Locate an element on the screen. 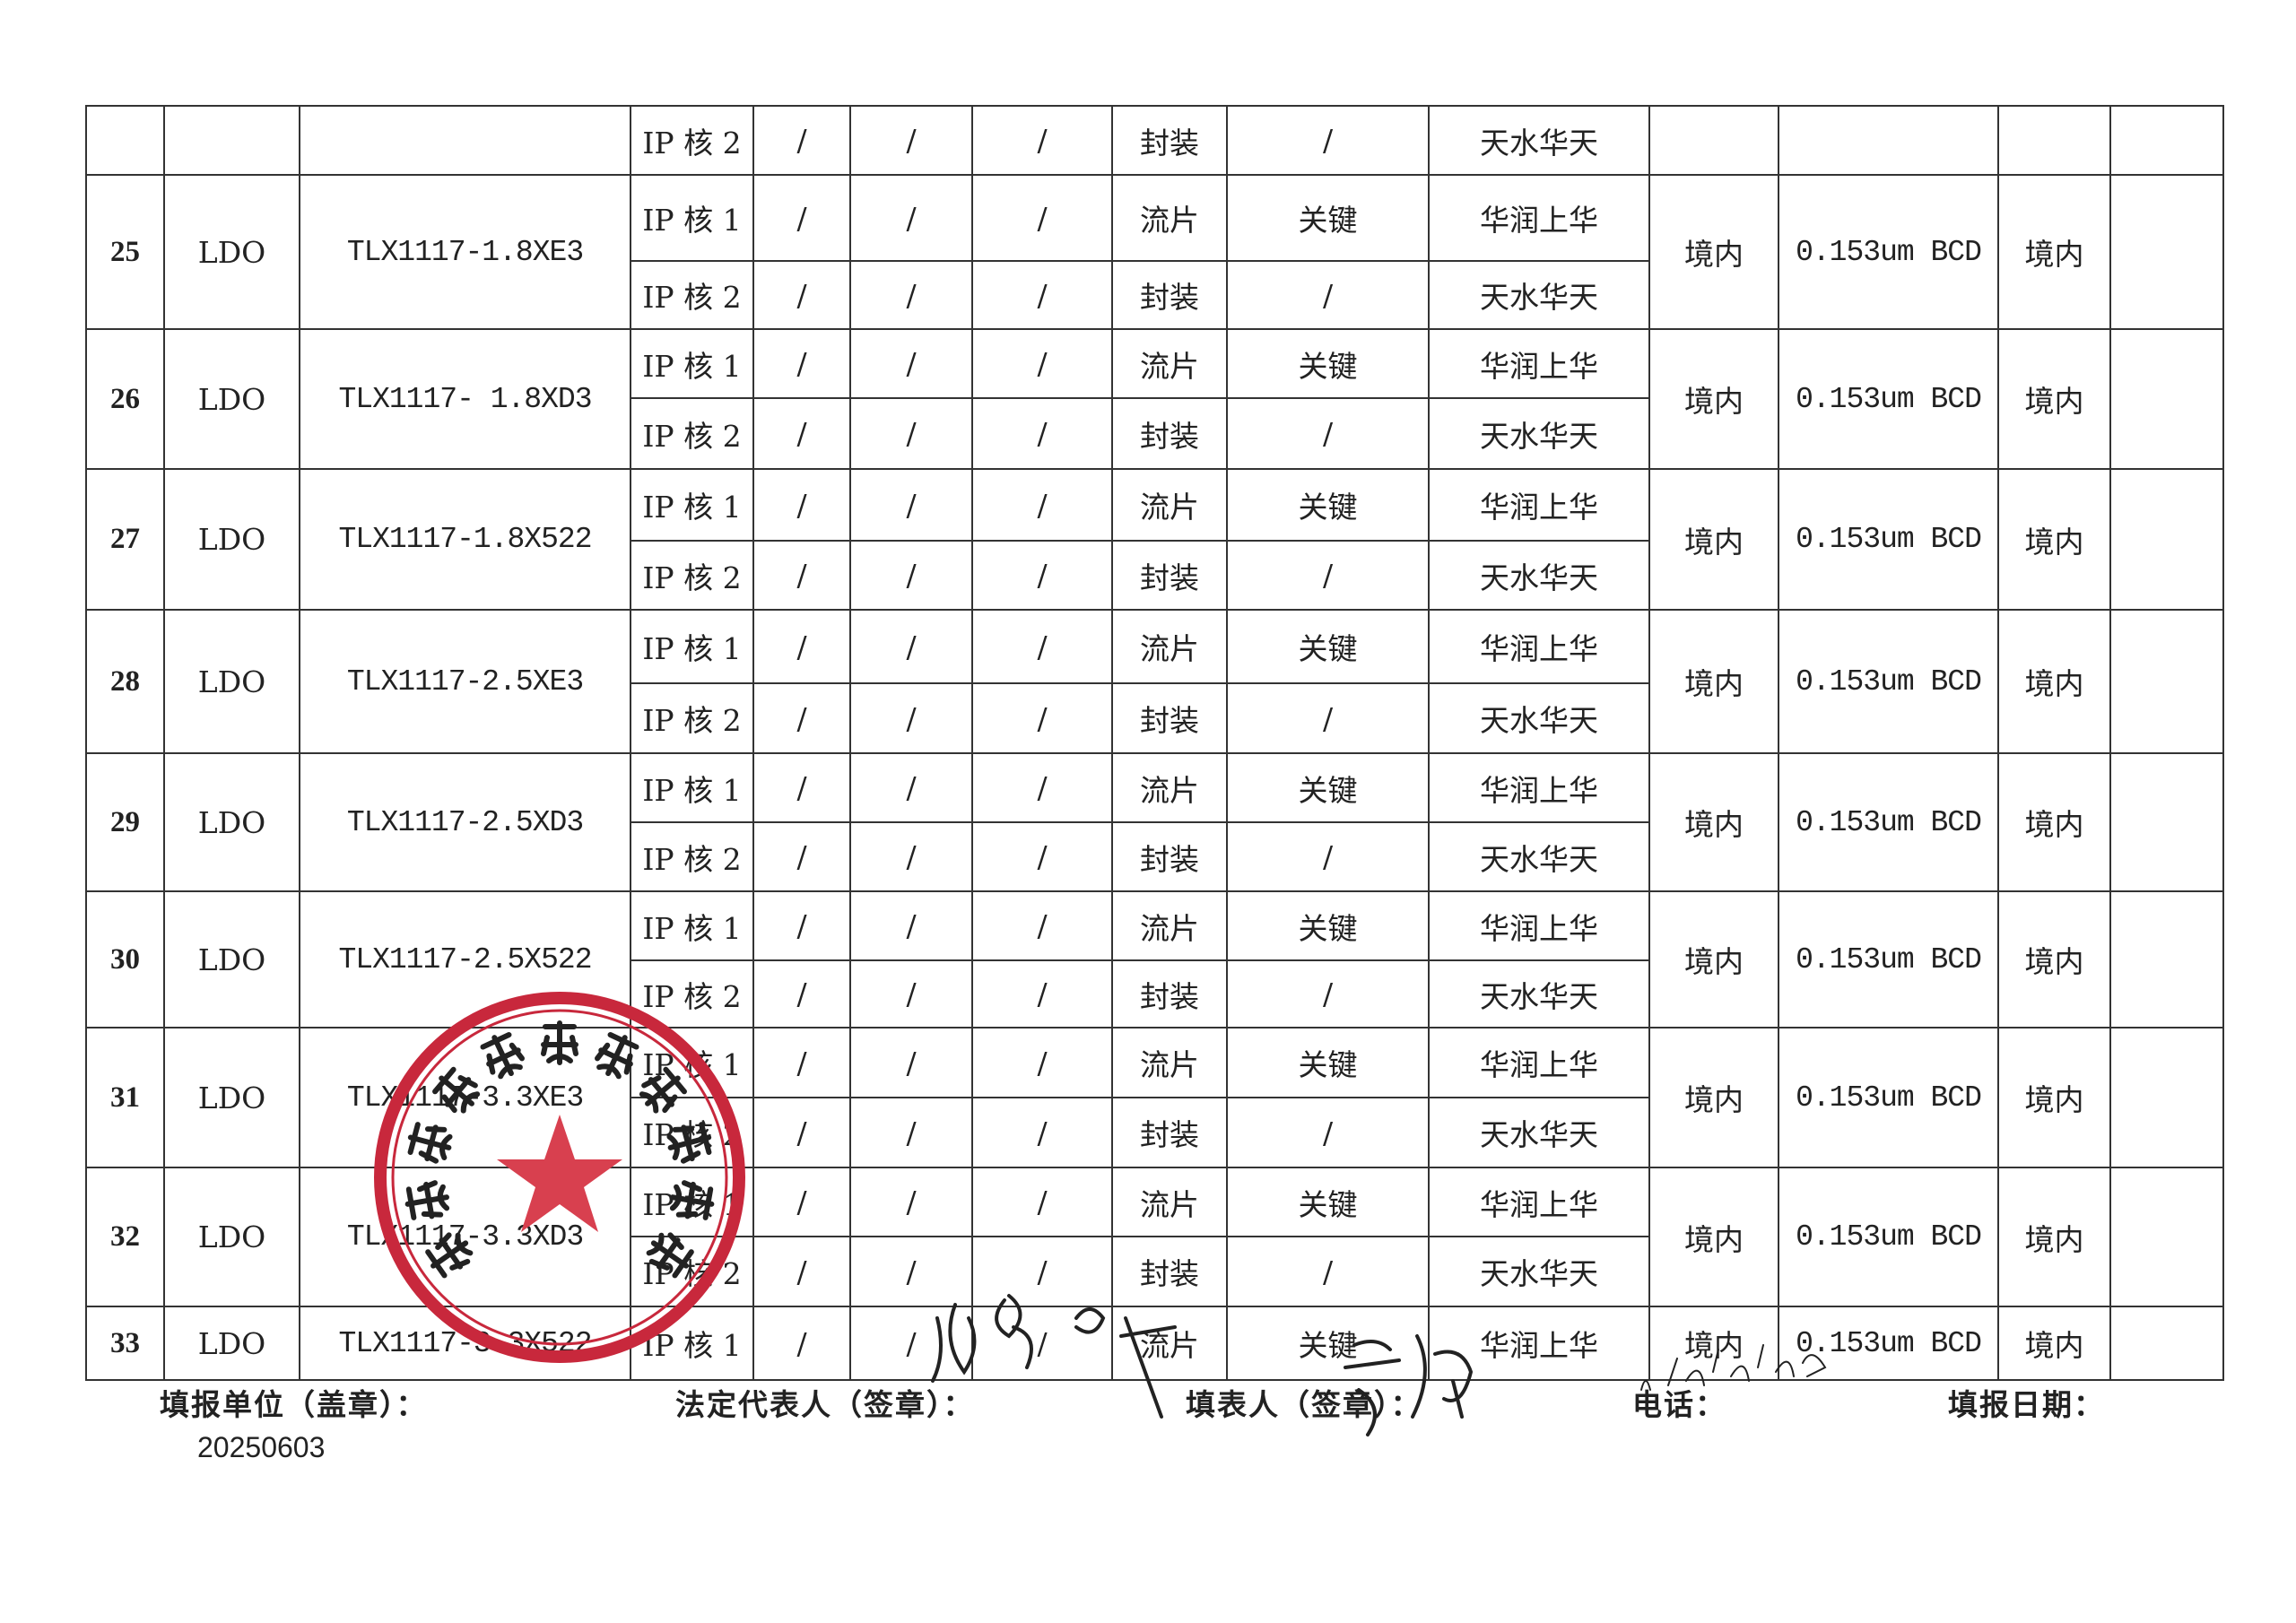 This screenshot has width=2296, height=1623. model-cell: TLX1117-3.3XD3 is located at coordinates (465, 1237).